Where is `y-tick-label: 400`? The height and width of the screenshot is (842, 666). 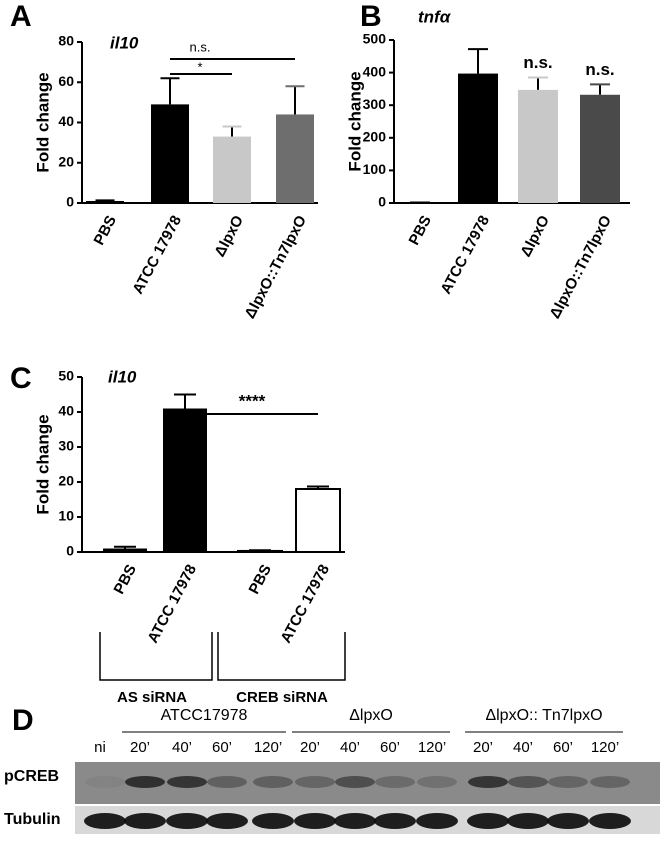 y-tick-label: 400 is located at coordinates (375, 71).